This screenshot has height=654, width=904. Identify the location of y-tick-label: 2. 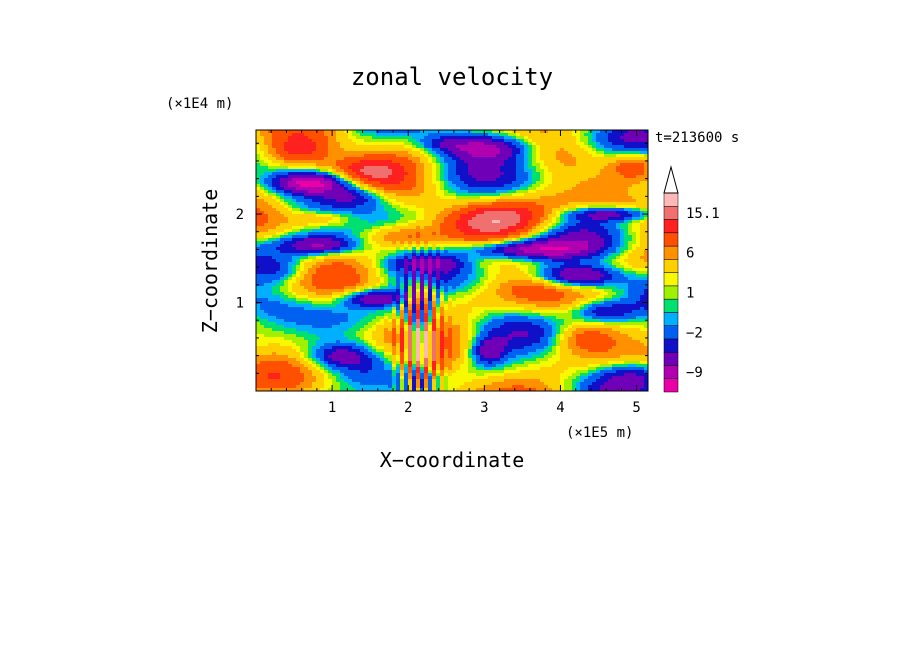
(240, 215).